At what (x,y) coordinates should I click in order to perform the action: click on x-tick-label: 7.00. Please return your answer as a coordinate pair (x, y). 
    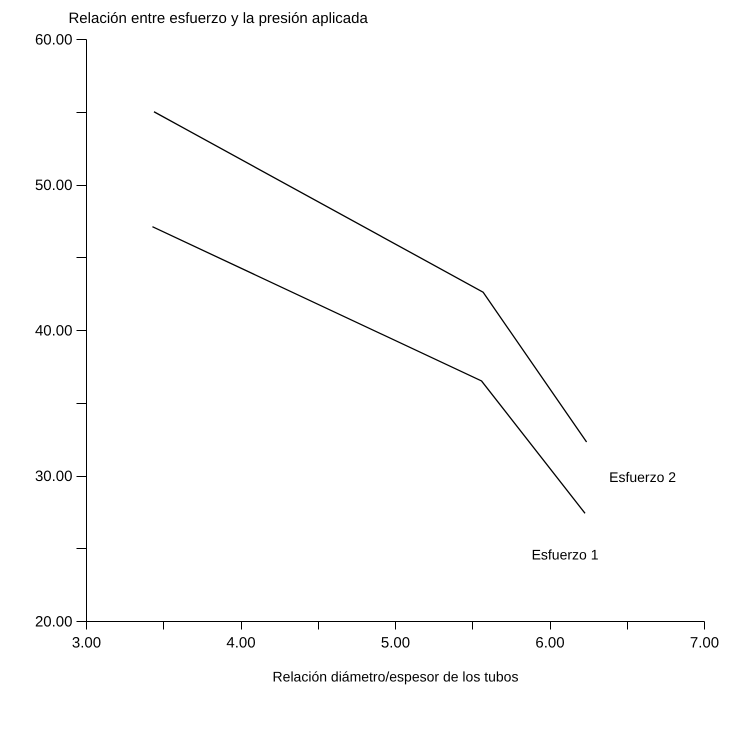
    Looking at the image, I should click on (705, 643).